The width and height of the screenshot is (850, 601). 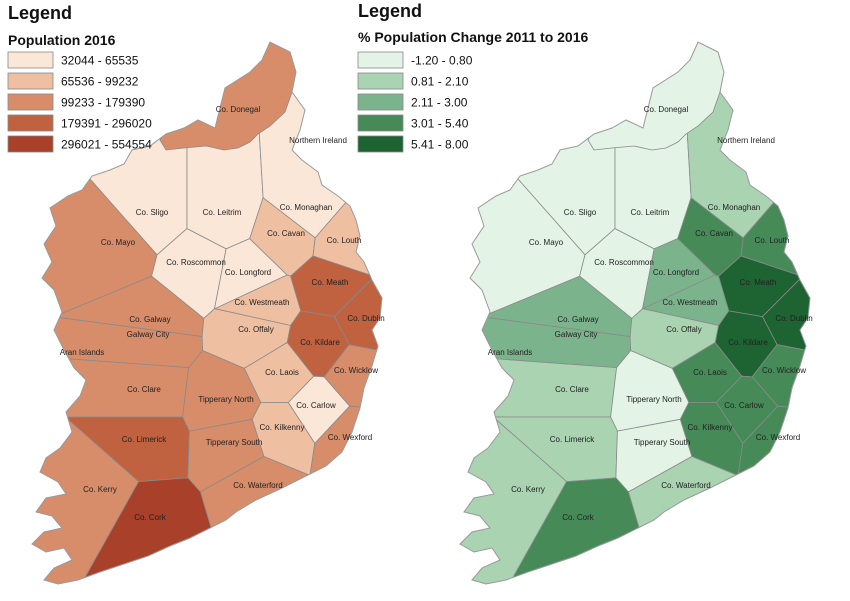 I want to click on legend-label: -1.20 - 0.80, so click(x=442, y=61).